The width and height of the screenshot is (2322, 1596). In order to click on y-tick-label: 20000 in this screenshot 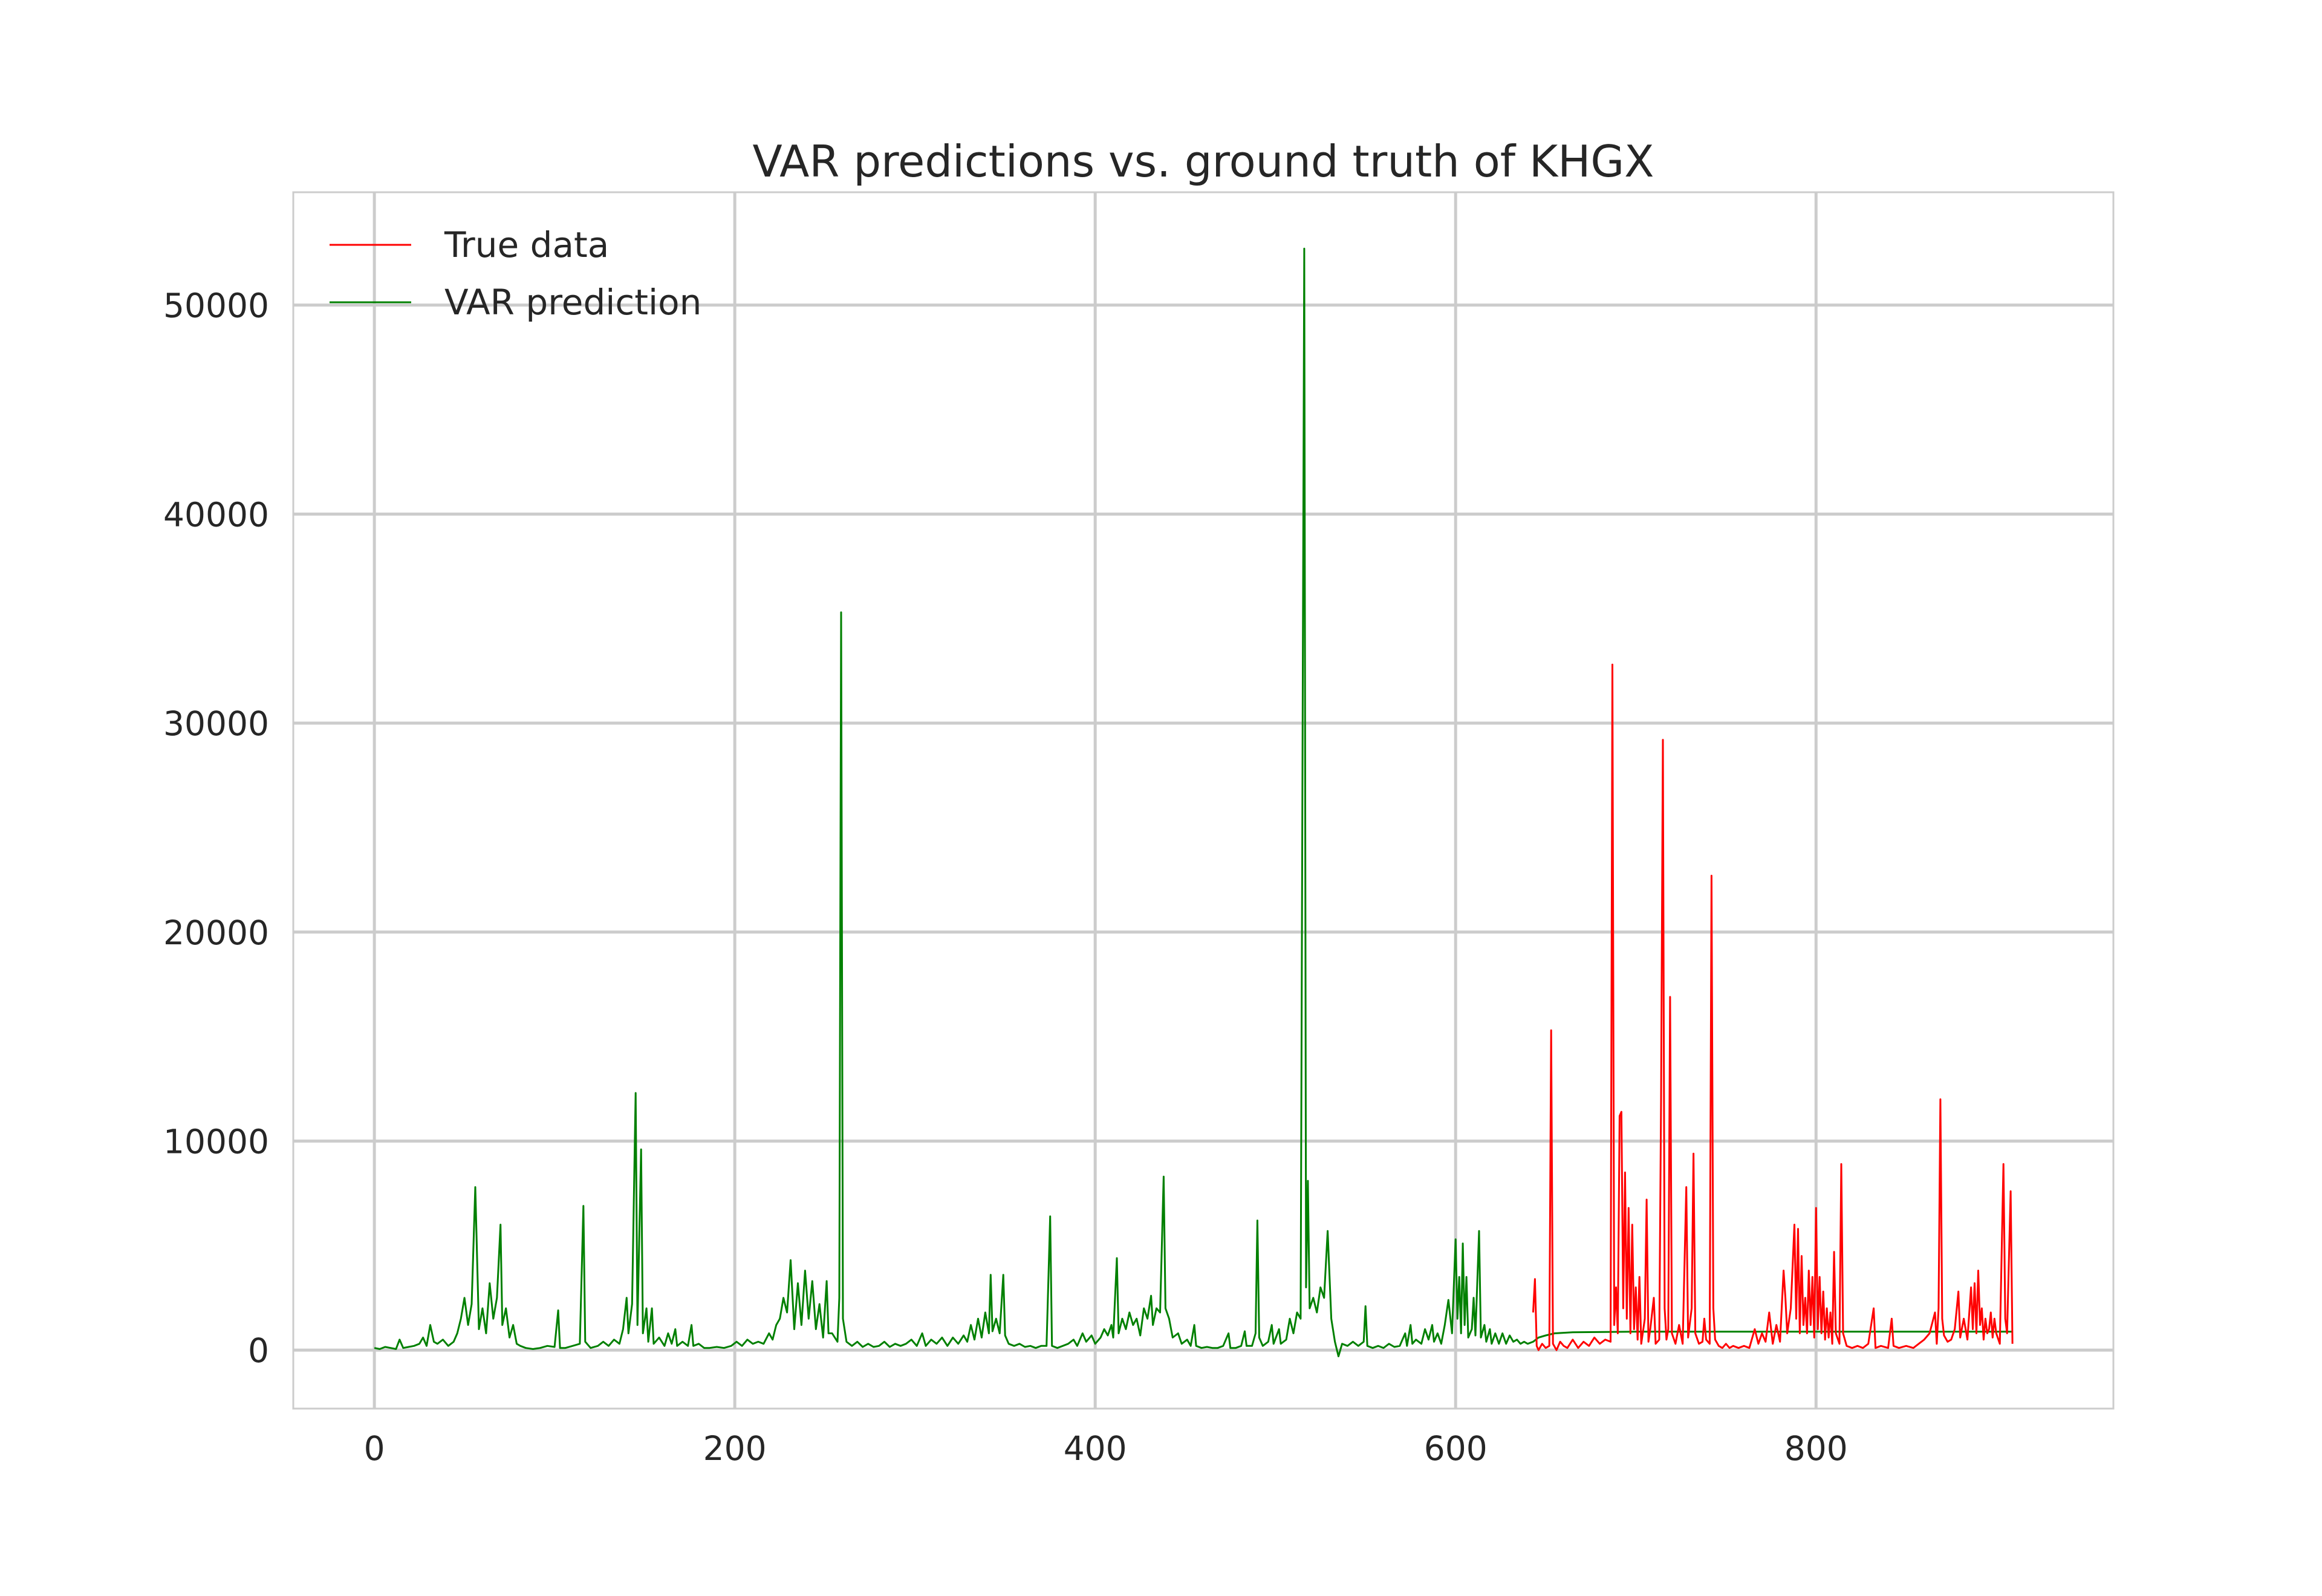, I will do `click(216, 932)`.